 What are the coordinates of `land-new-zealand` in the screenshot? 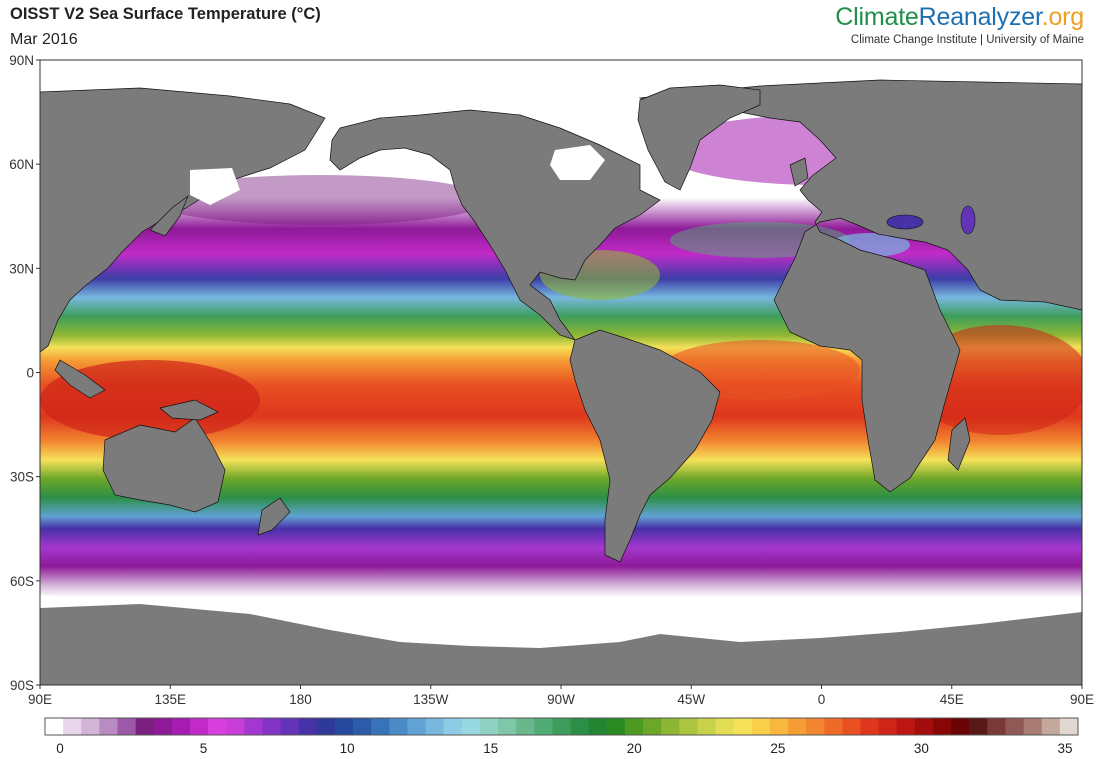 It's located at (274, 516).